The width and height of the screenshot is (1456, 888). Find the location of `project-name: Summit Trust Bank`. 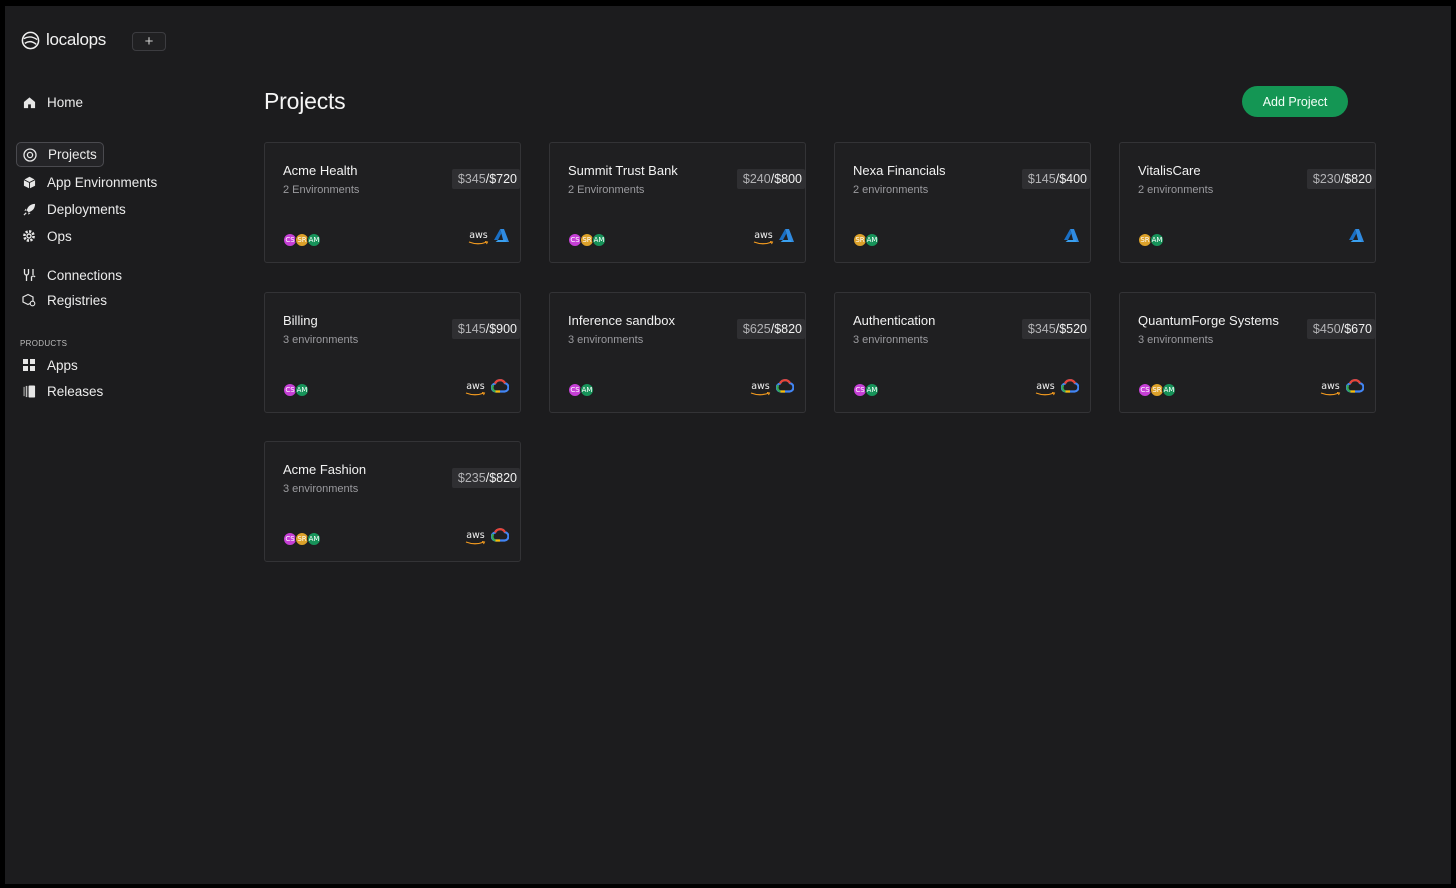

project-name: Summit Trust Bank is located at coordinates (623, 170).